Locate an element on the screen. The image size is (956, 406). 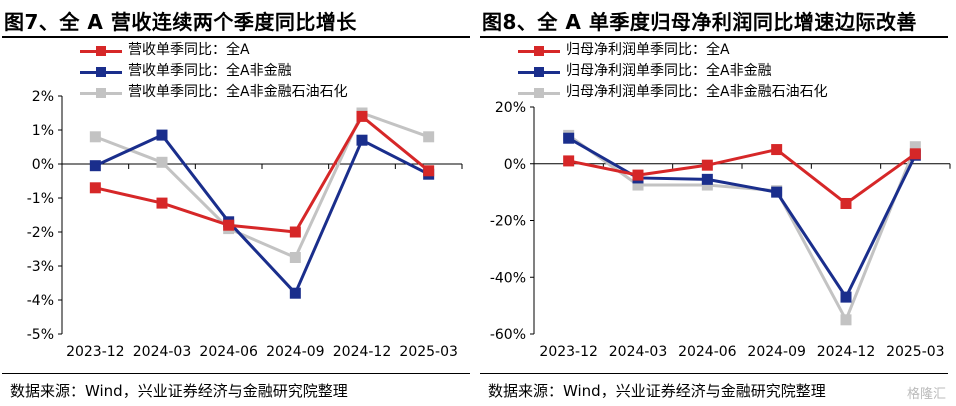
chart-title: 图8、全 A 单季度归母净利润同比增速边际改善 is located at coordinates (699, 22).